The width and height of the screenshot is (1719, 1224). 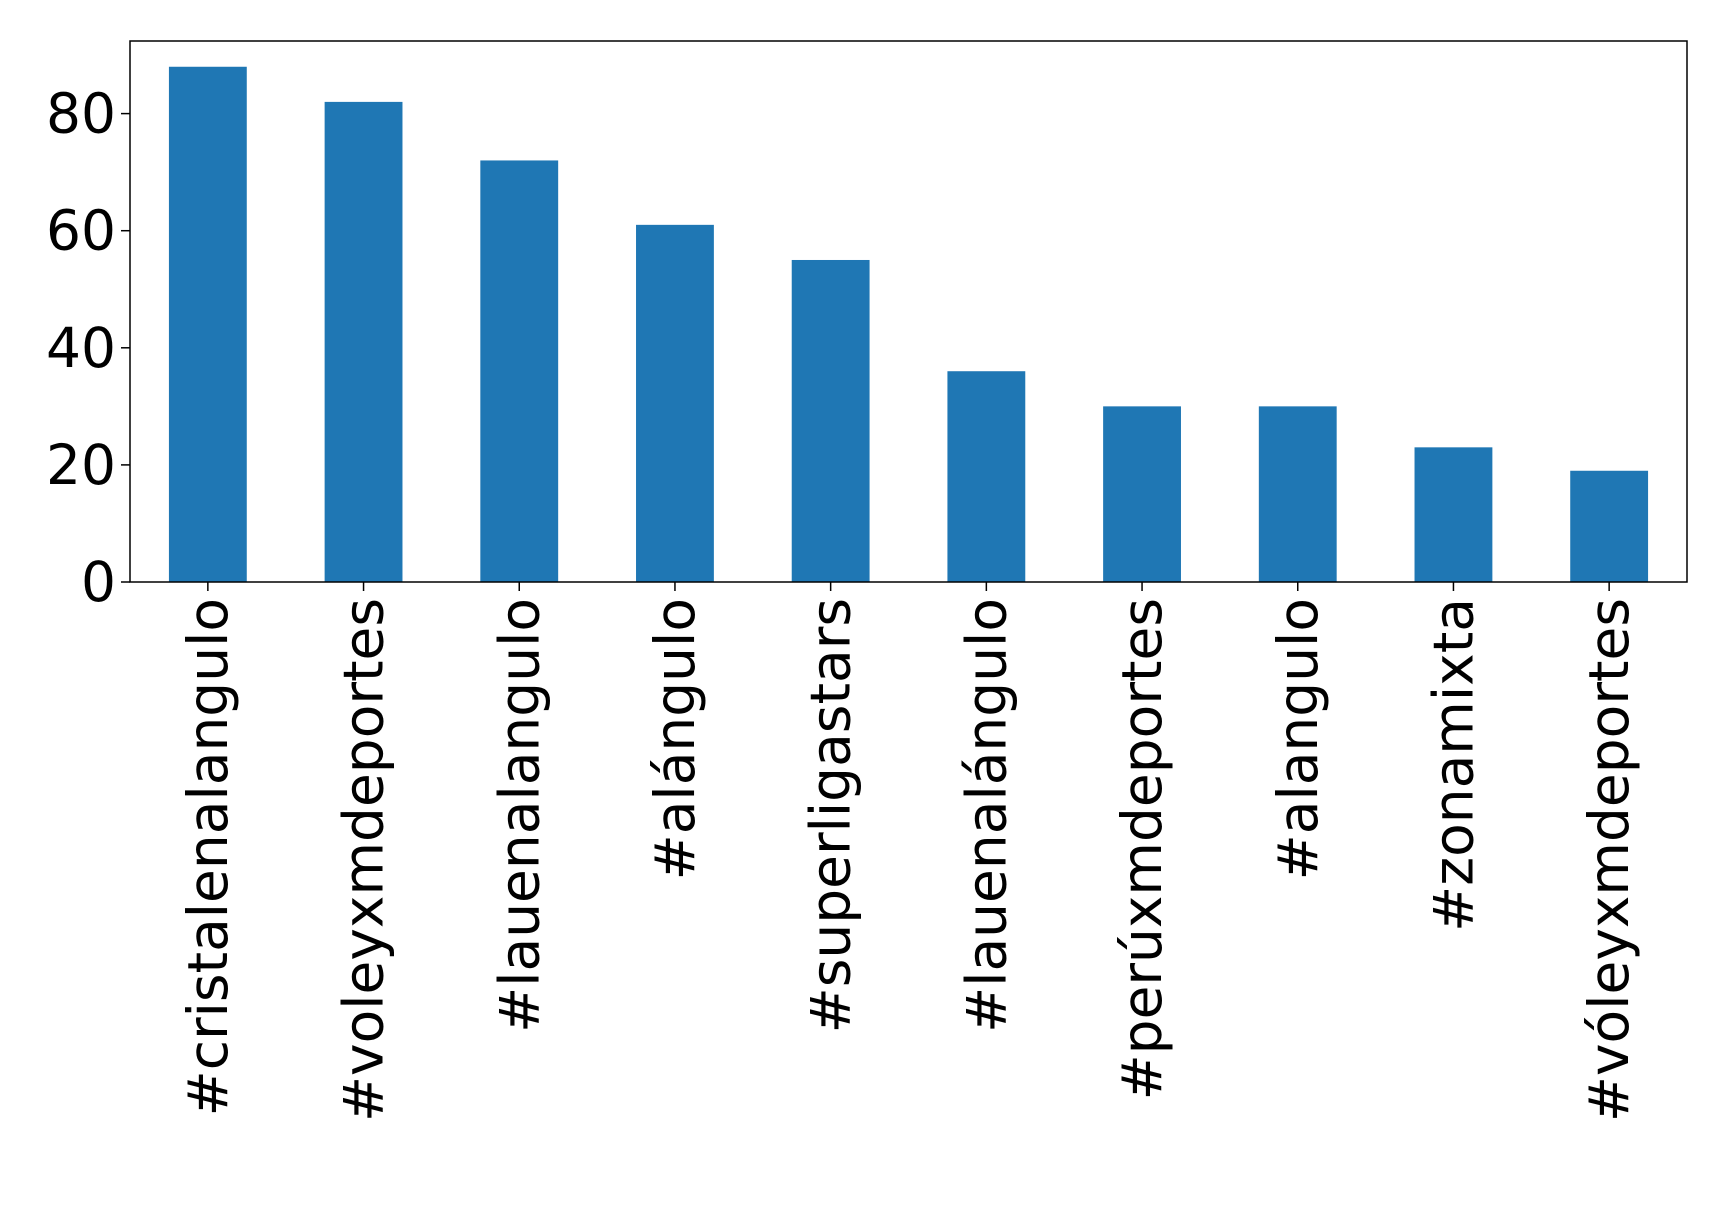 I want to click on y-tick-label: 80, so click(x=81, y=114).